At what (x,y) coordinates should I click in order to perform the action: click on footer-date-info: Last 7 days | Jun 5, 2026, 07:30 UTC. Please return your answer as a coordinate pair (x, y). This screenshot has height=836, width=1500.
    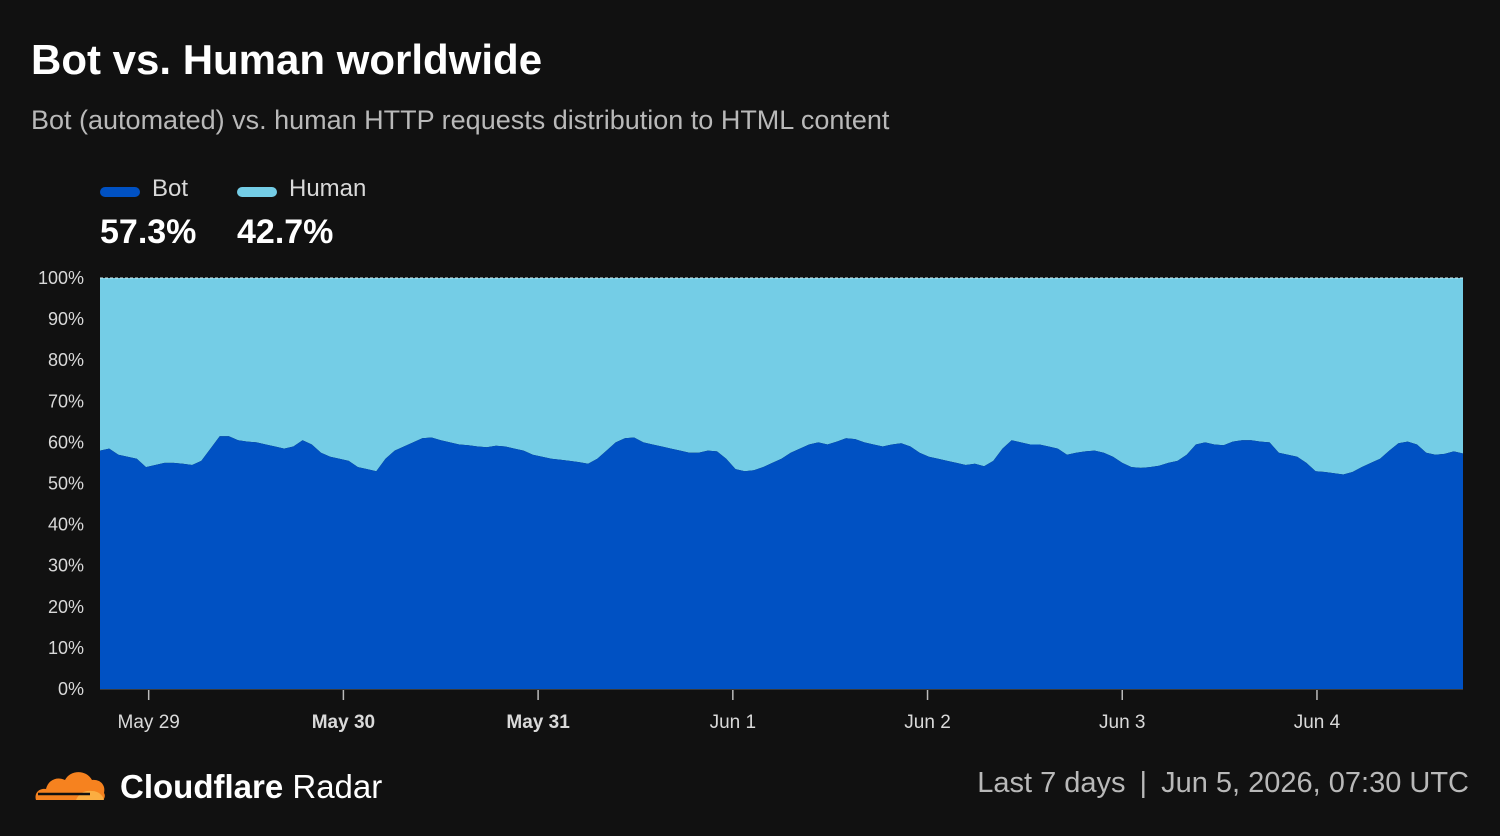
    Looking at the image, I should click on (1223, 783).